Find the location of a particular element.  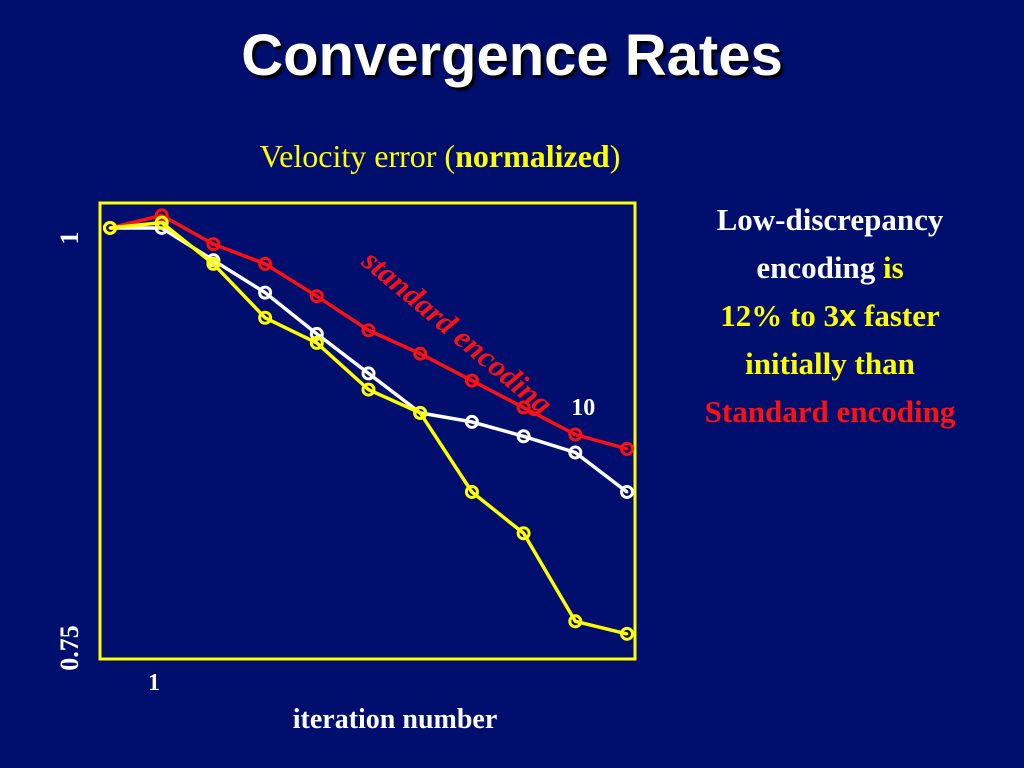

note-encoding: encoding is located at coordinates (816, 267).